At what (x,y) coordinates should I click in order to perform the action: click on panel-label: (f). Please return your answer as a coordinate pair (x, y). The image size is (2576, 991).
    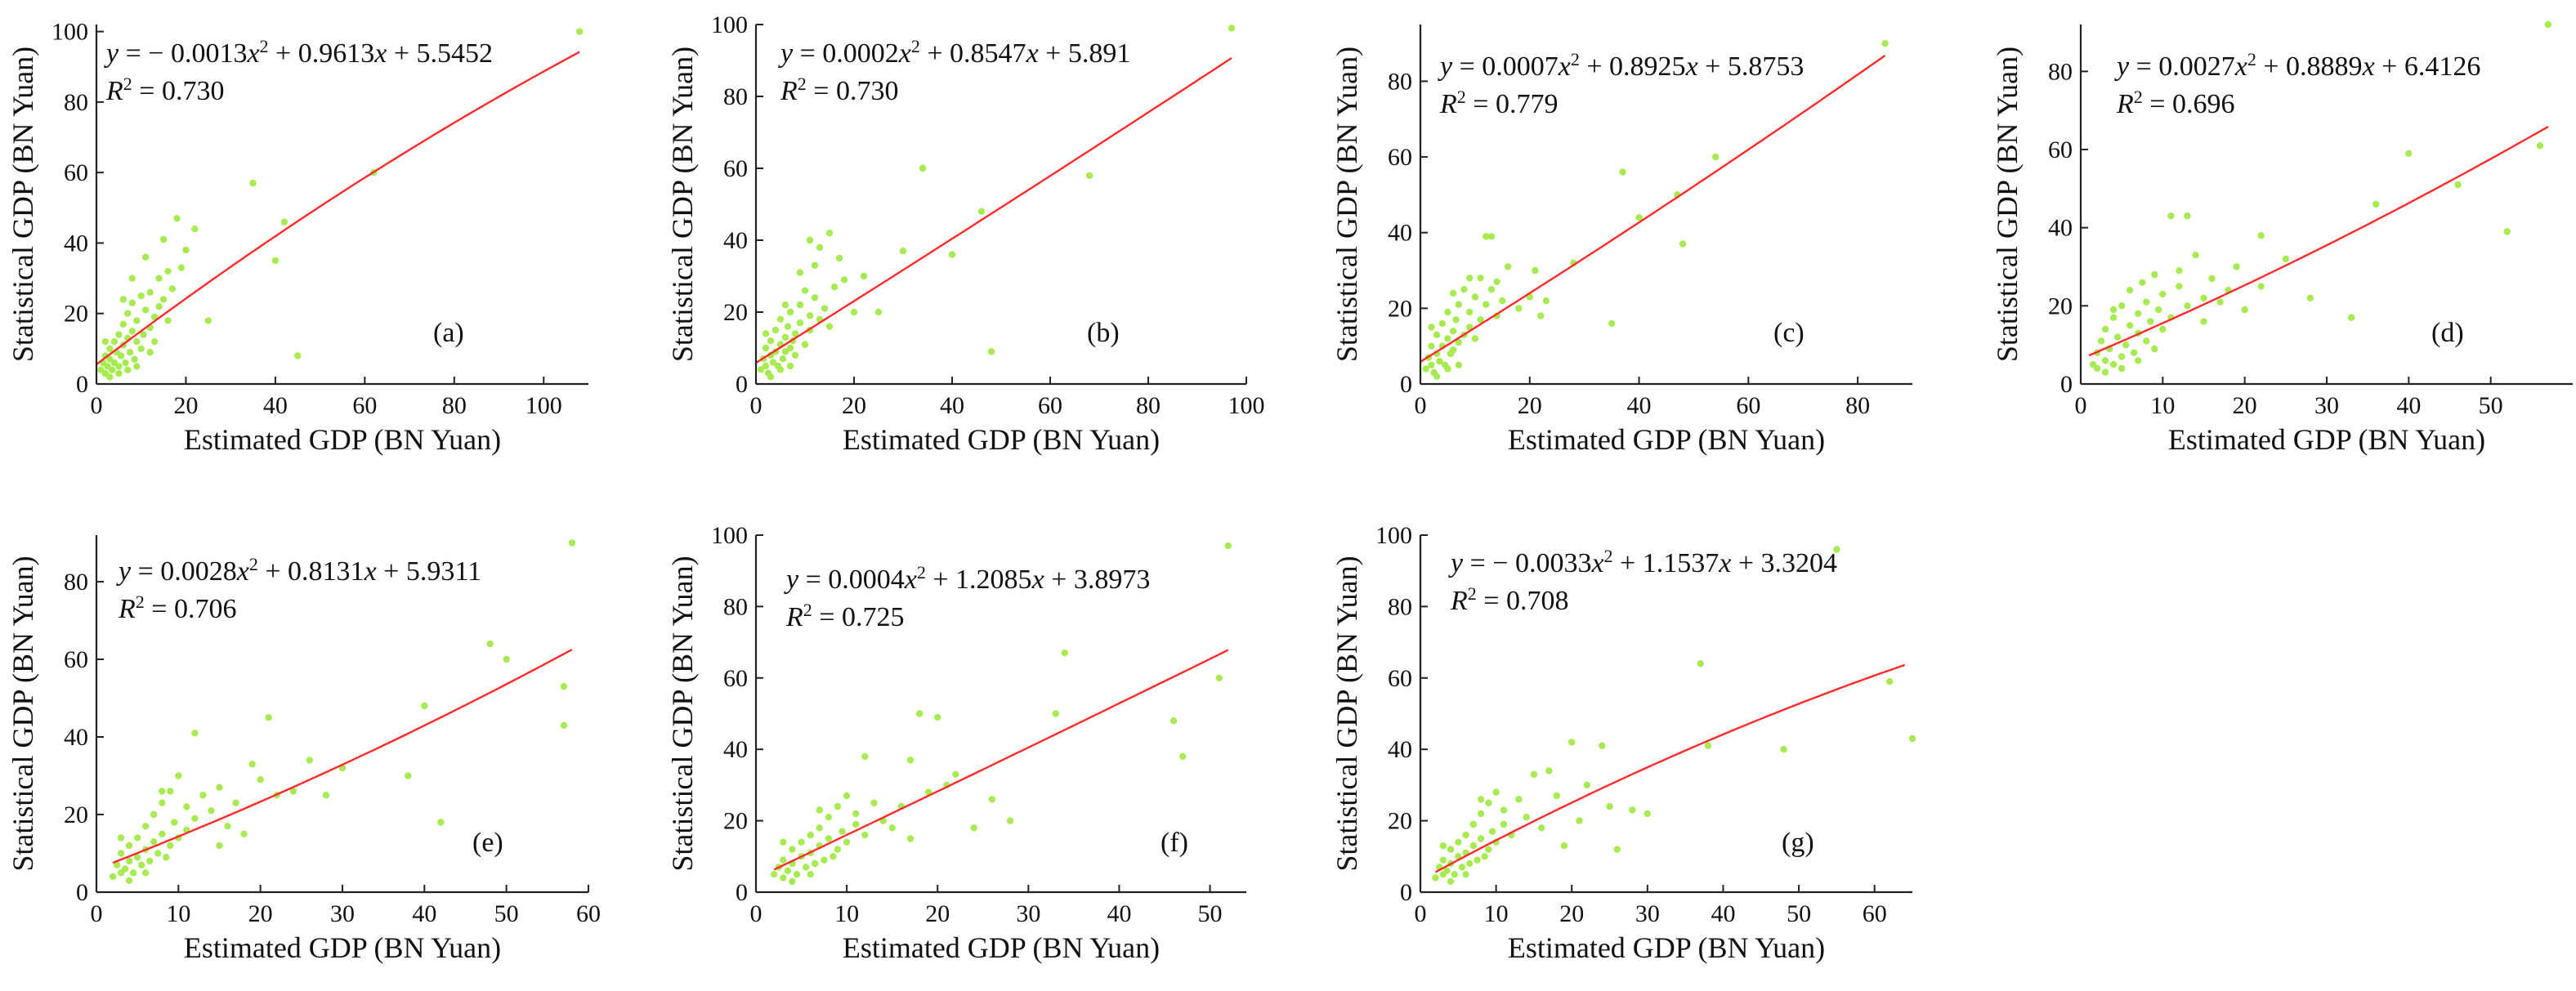
    Looking at the image, I should click on (1174, 843).